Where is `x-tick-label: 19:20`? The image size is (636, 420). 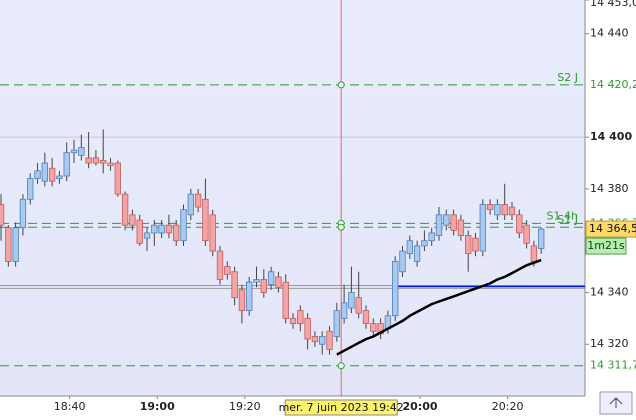 x-tick-label: 19:20 is located at coordinates (245, 406).